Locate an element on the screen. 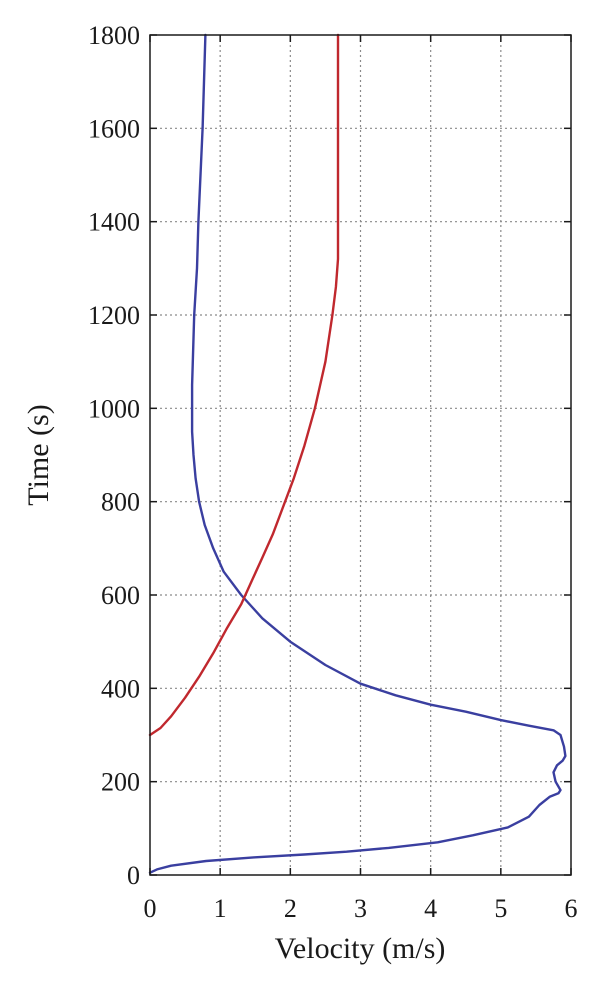  y-tick-label: 400 is located at coordinates (120, 688).